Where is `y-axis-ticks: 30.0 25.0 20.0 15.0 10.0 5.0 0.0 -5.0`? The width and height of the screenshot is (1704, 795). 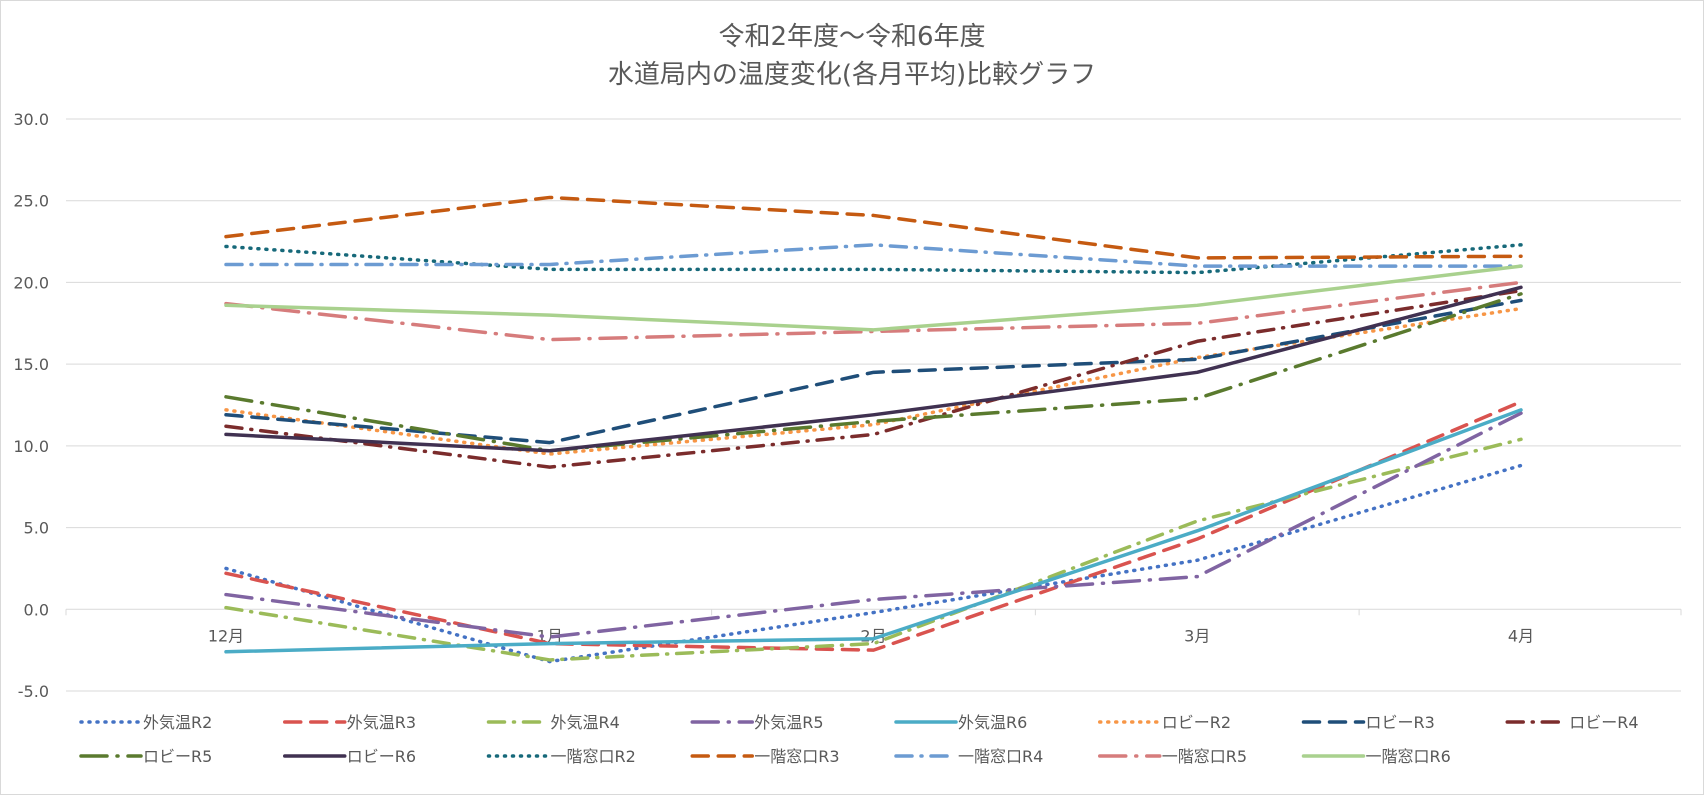 y-axis-ticks: 30.0 25.0 20.0 15.0 10.0 5.0 0.0 -5.0 is located at coordinates (31, 405).